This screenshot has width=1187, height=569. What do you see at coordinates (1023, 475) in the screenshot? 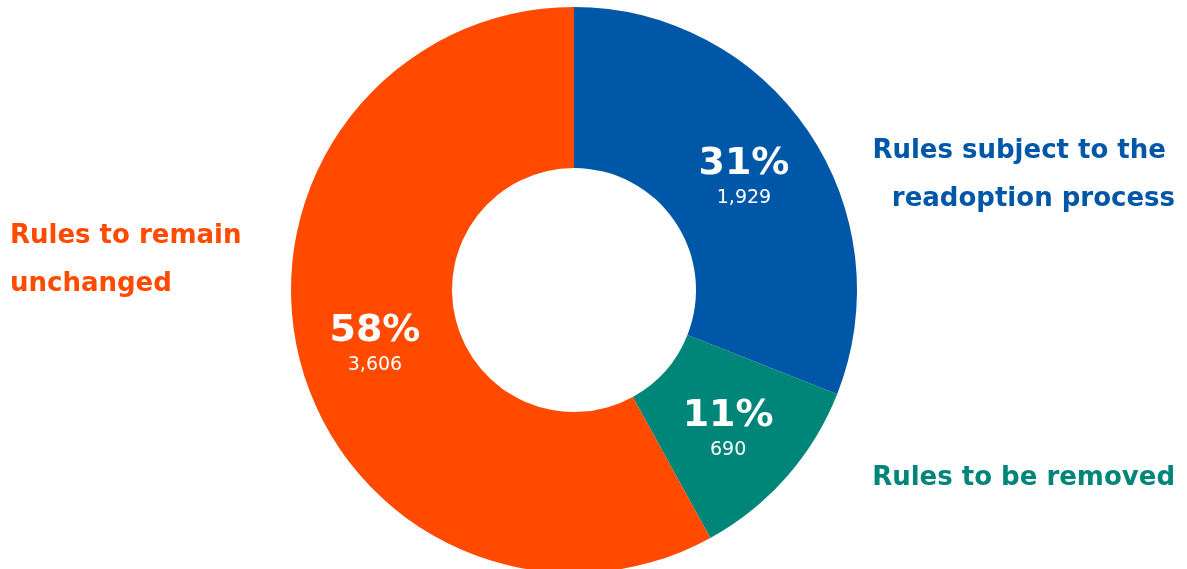
I see `slice-label: Rules to be removed` at bounding box center [1023, 475].